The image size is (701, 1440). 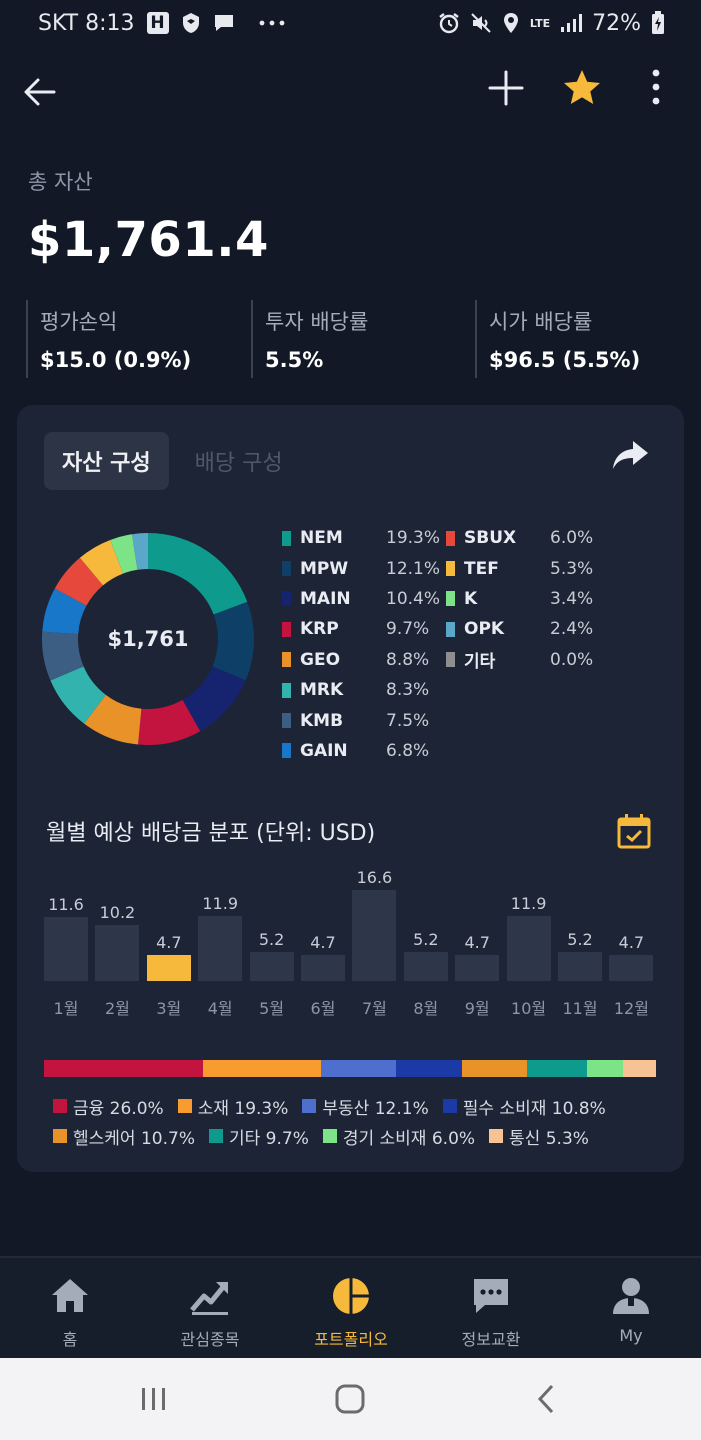 I want to click on battery-percent: 72%, so click(x=616, y=23).